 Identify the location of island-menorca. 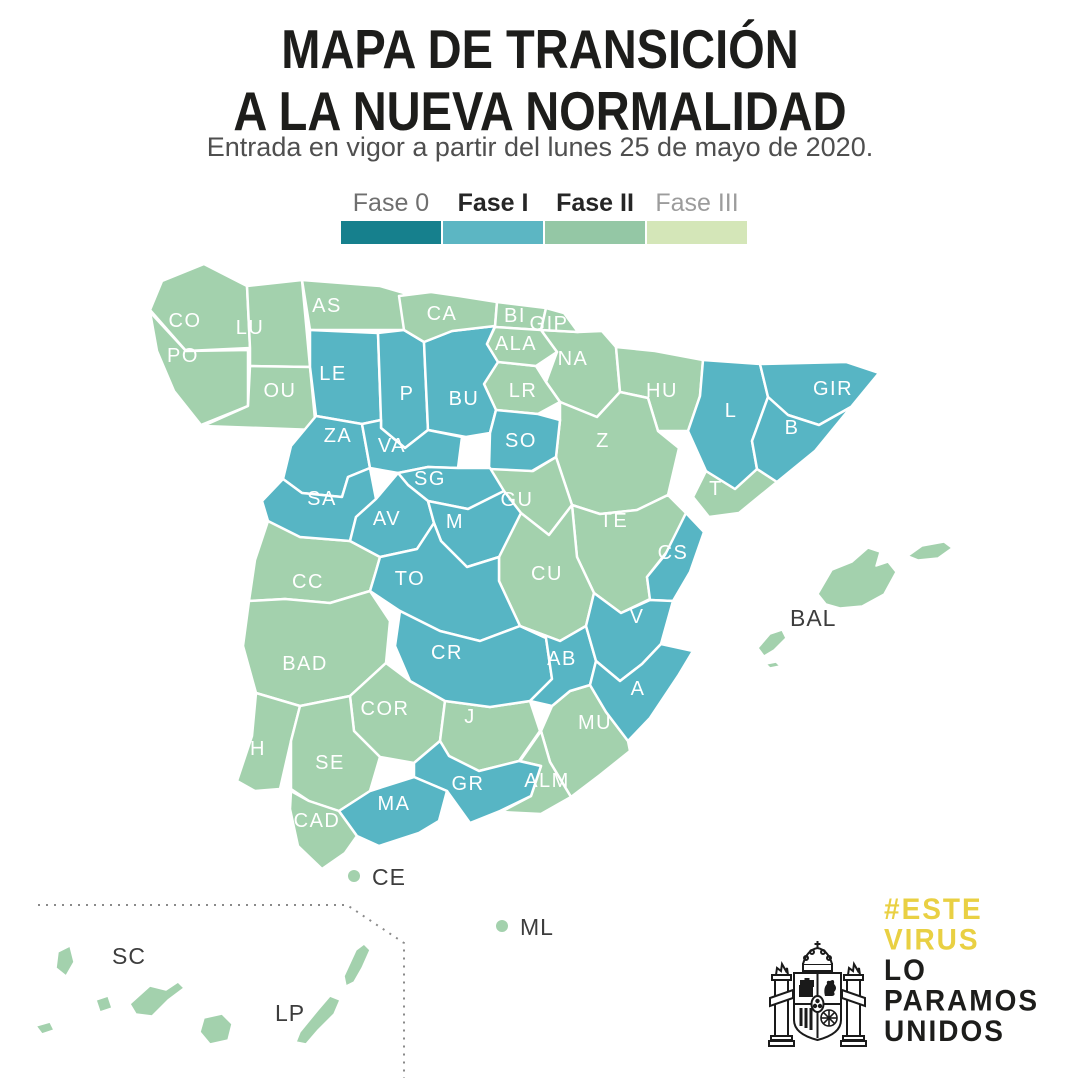
(930, 551).